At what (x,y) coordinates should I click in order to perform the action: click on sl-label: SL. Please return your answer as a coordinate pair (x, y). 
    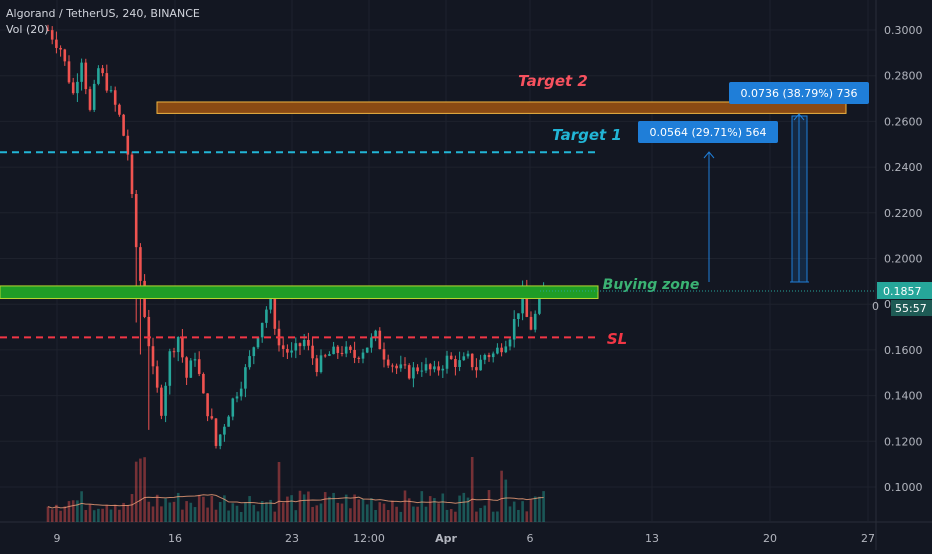
    Looking at the image, I should click on (617, 339).